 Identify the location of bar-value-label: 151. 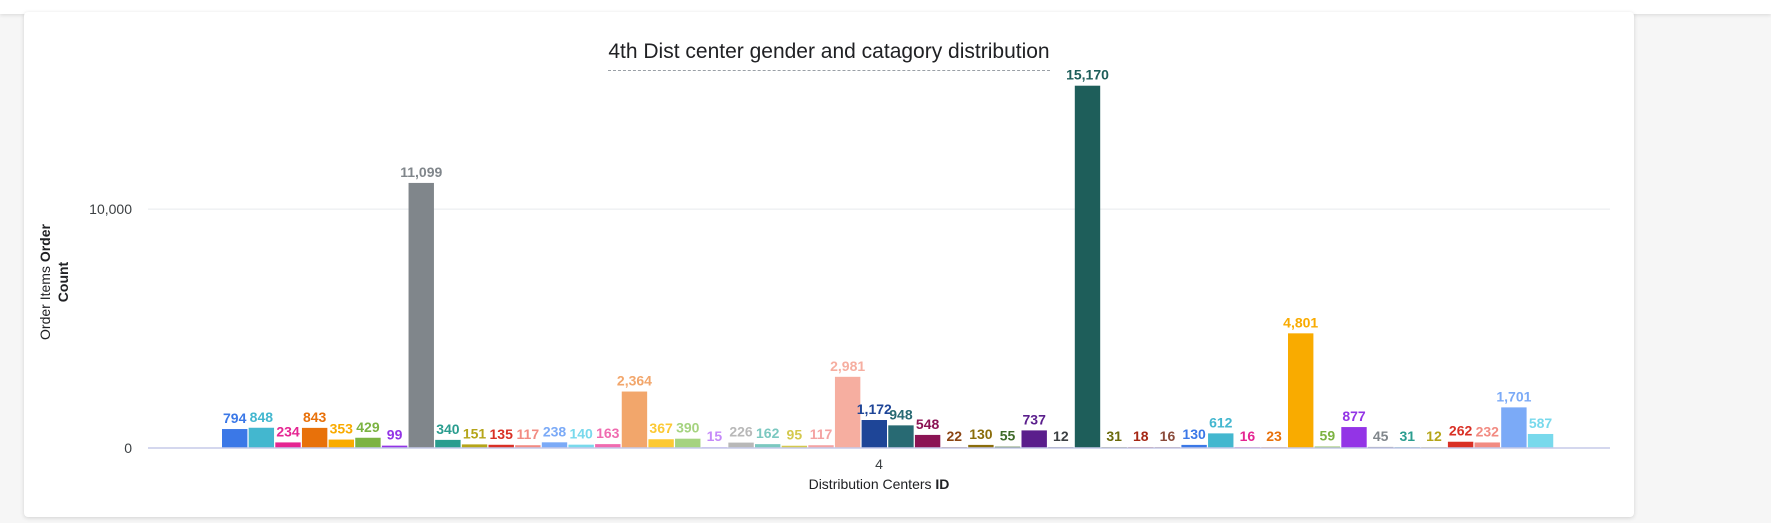
(475, 433).